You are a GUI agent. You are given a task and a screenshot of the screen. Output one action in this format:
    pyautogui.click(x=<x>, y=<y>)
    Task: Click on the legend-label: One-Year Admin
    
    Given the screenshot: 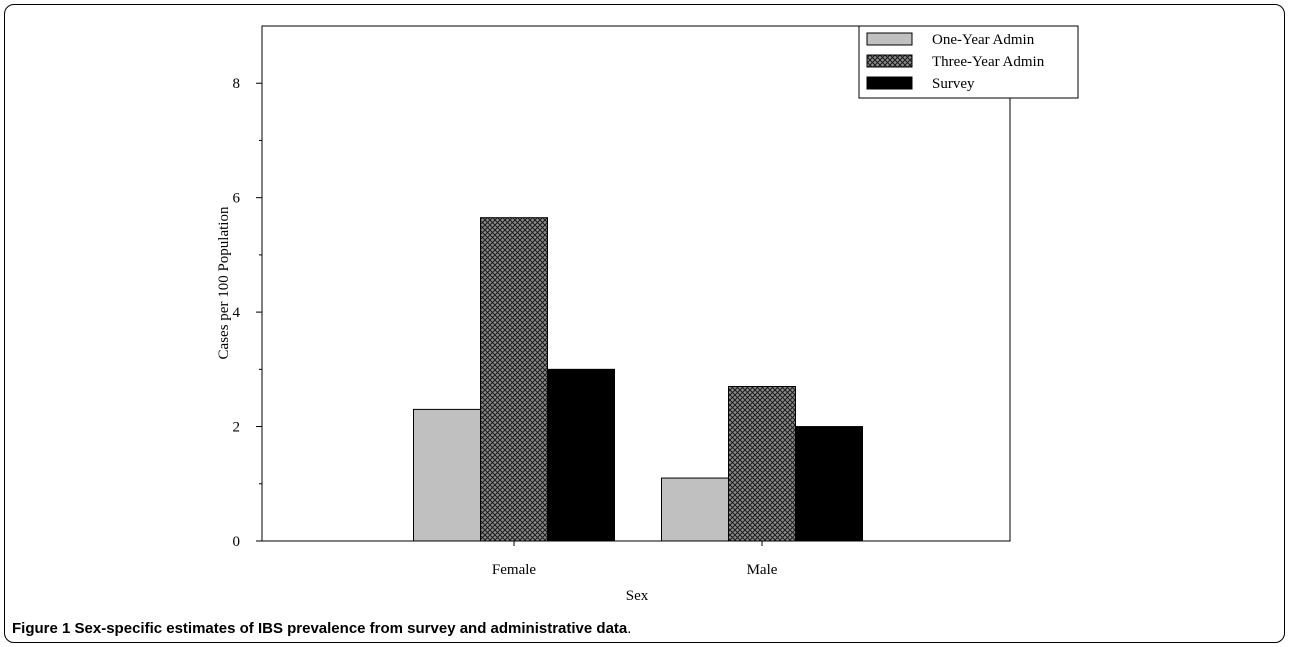 What is the action you would take?
    pyautogui.click(x=983, y=40)
    